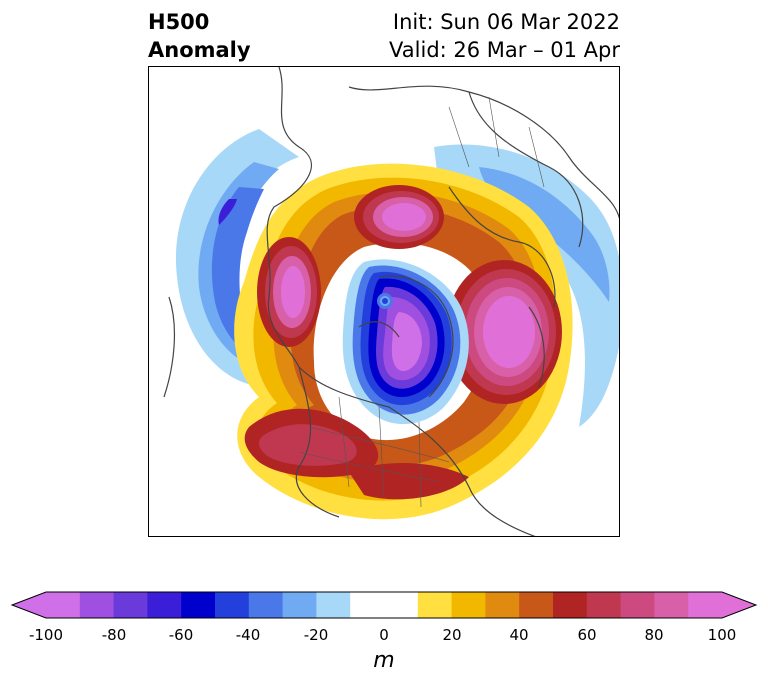 The height and width of the screenshot is (686, 768). I want to click on polar-low, so click(405, 342).